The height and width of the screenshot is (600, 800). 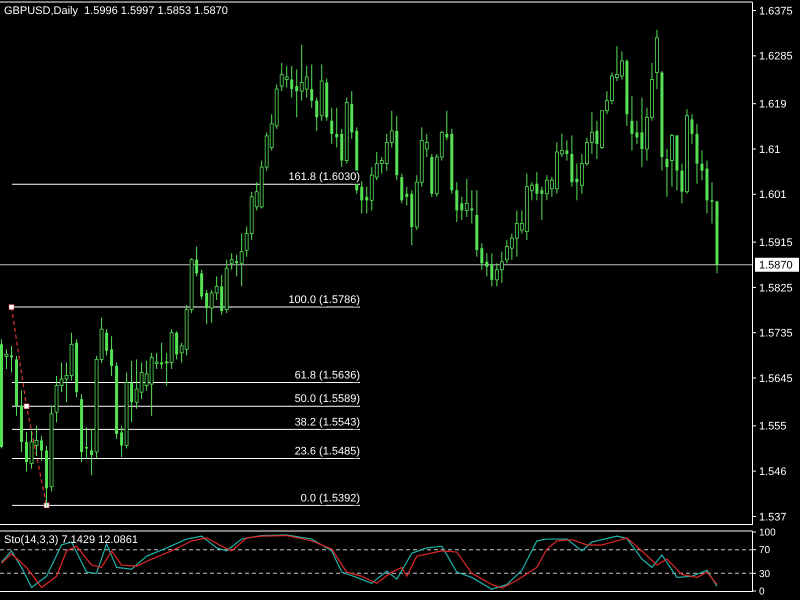 What do you see at coordinates (773, 472) in the screenshot?
I see `y-tick-label: 1.546` at bounding box center [773, 472].